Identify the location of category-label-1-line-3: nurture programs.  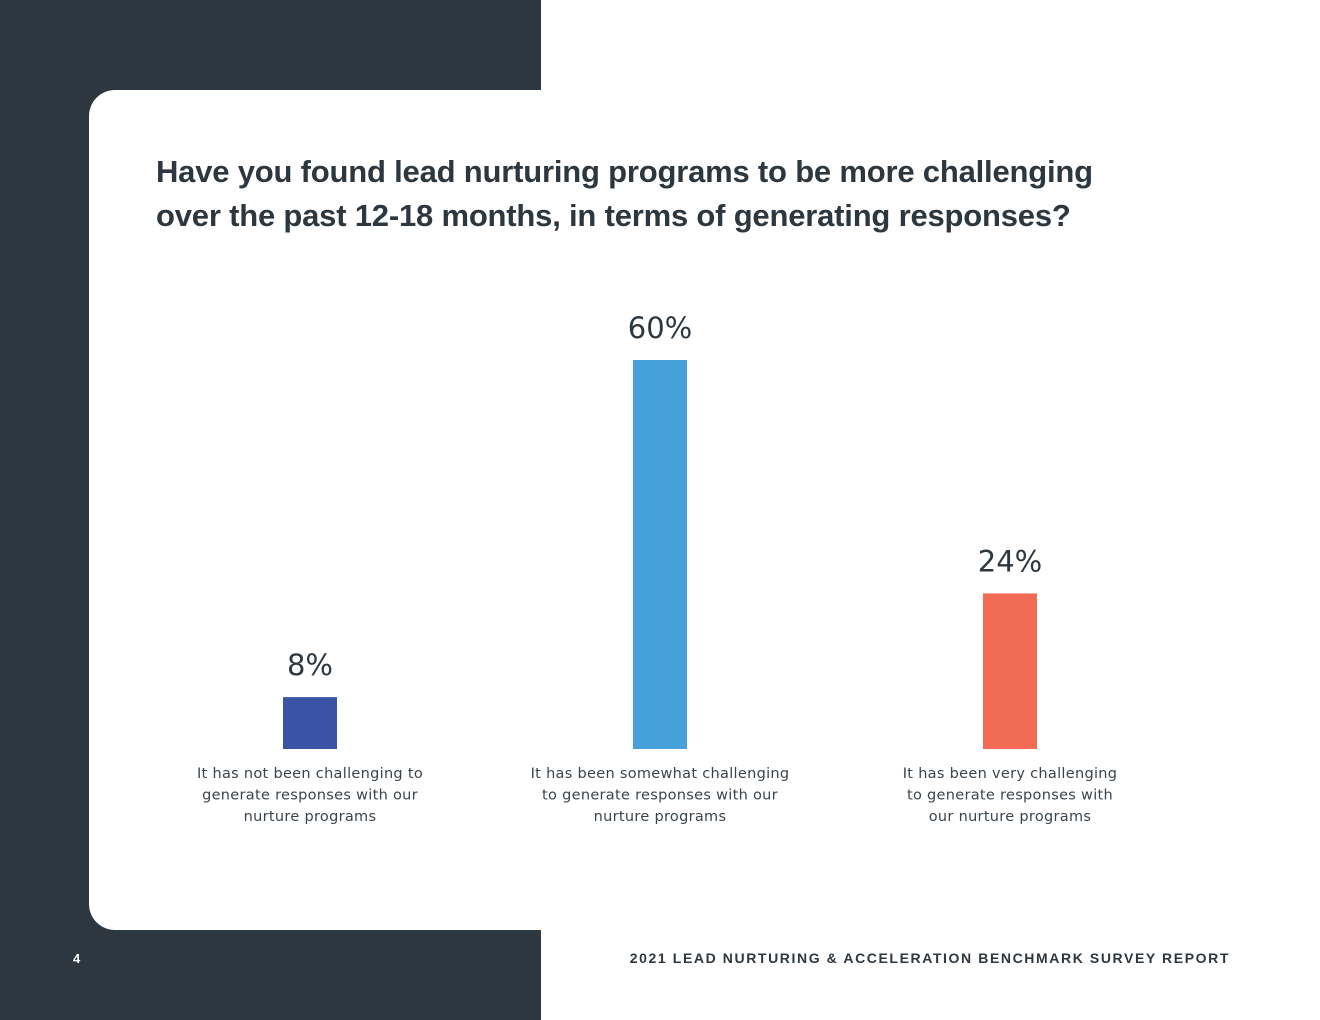
(310, 817).